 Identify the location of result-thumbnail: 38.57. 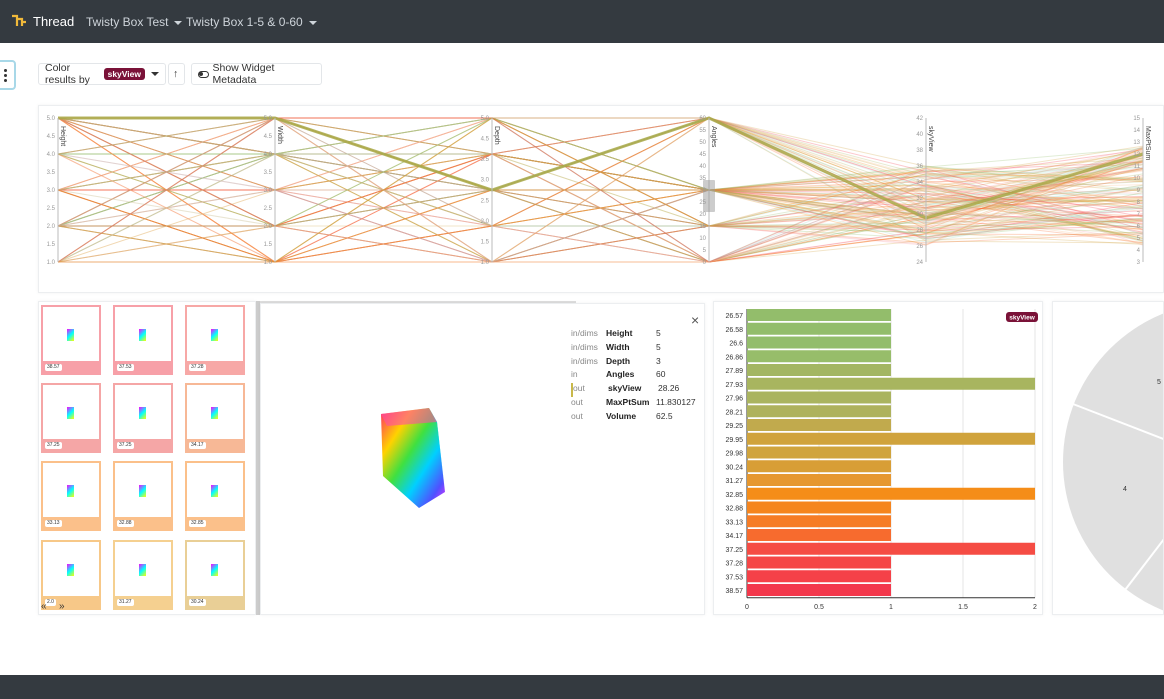
(71, 340).